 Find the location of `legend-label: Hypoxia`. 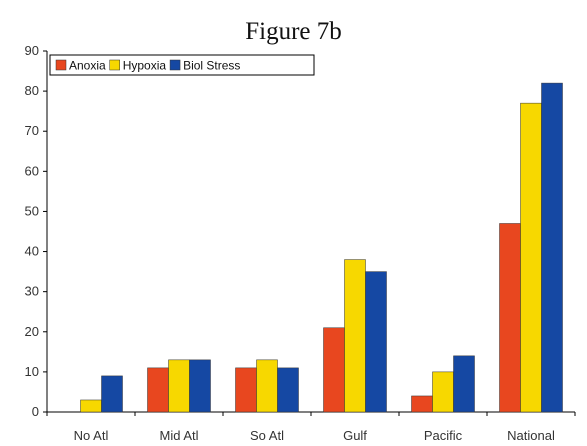

legend-label: Hypoxia is located at coordinates (145, 66).